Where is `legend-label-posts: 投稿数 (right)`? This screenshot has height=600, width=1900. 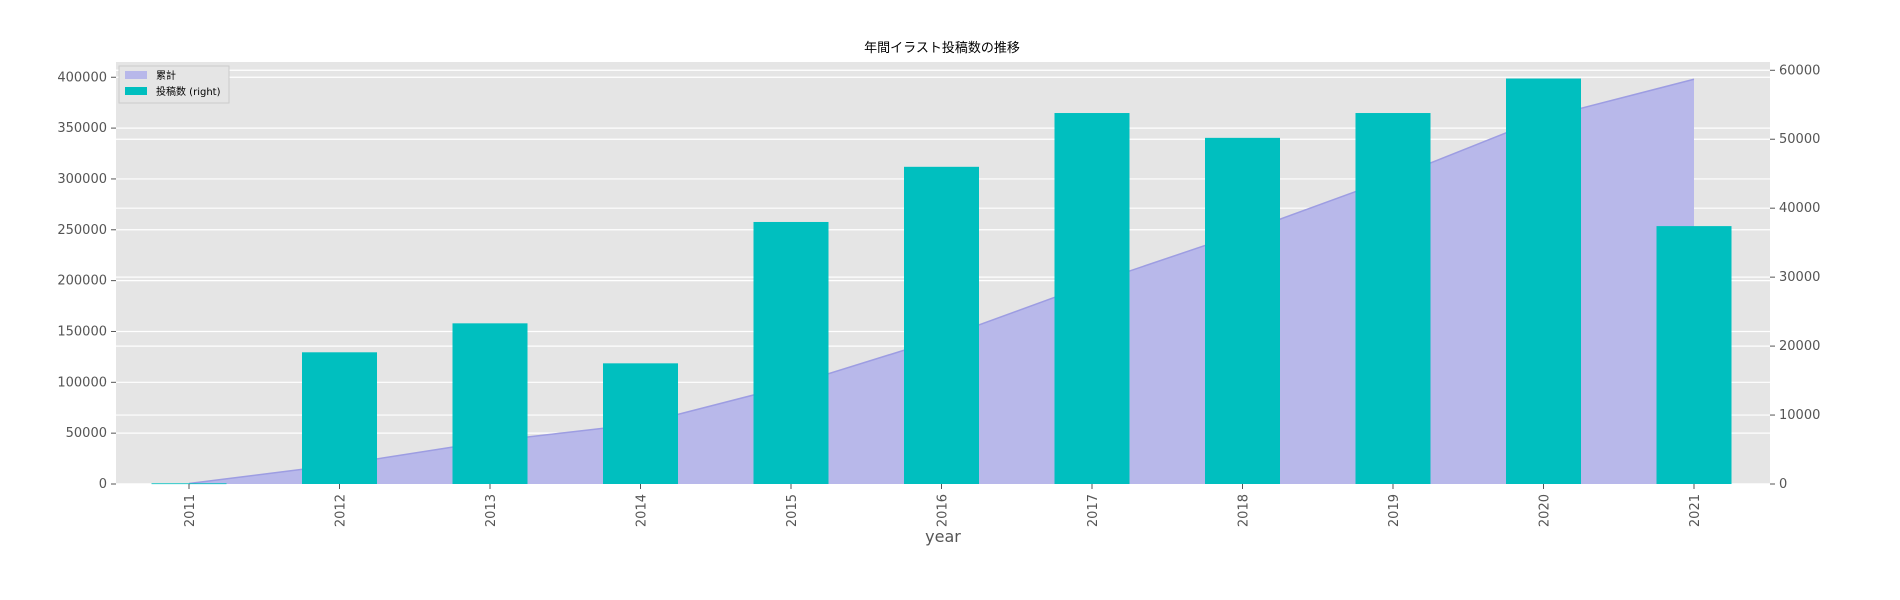 legend-label-posts: 投稿数 (right) is located at coordinates (188, 91).